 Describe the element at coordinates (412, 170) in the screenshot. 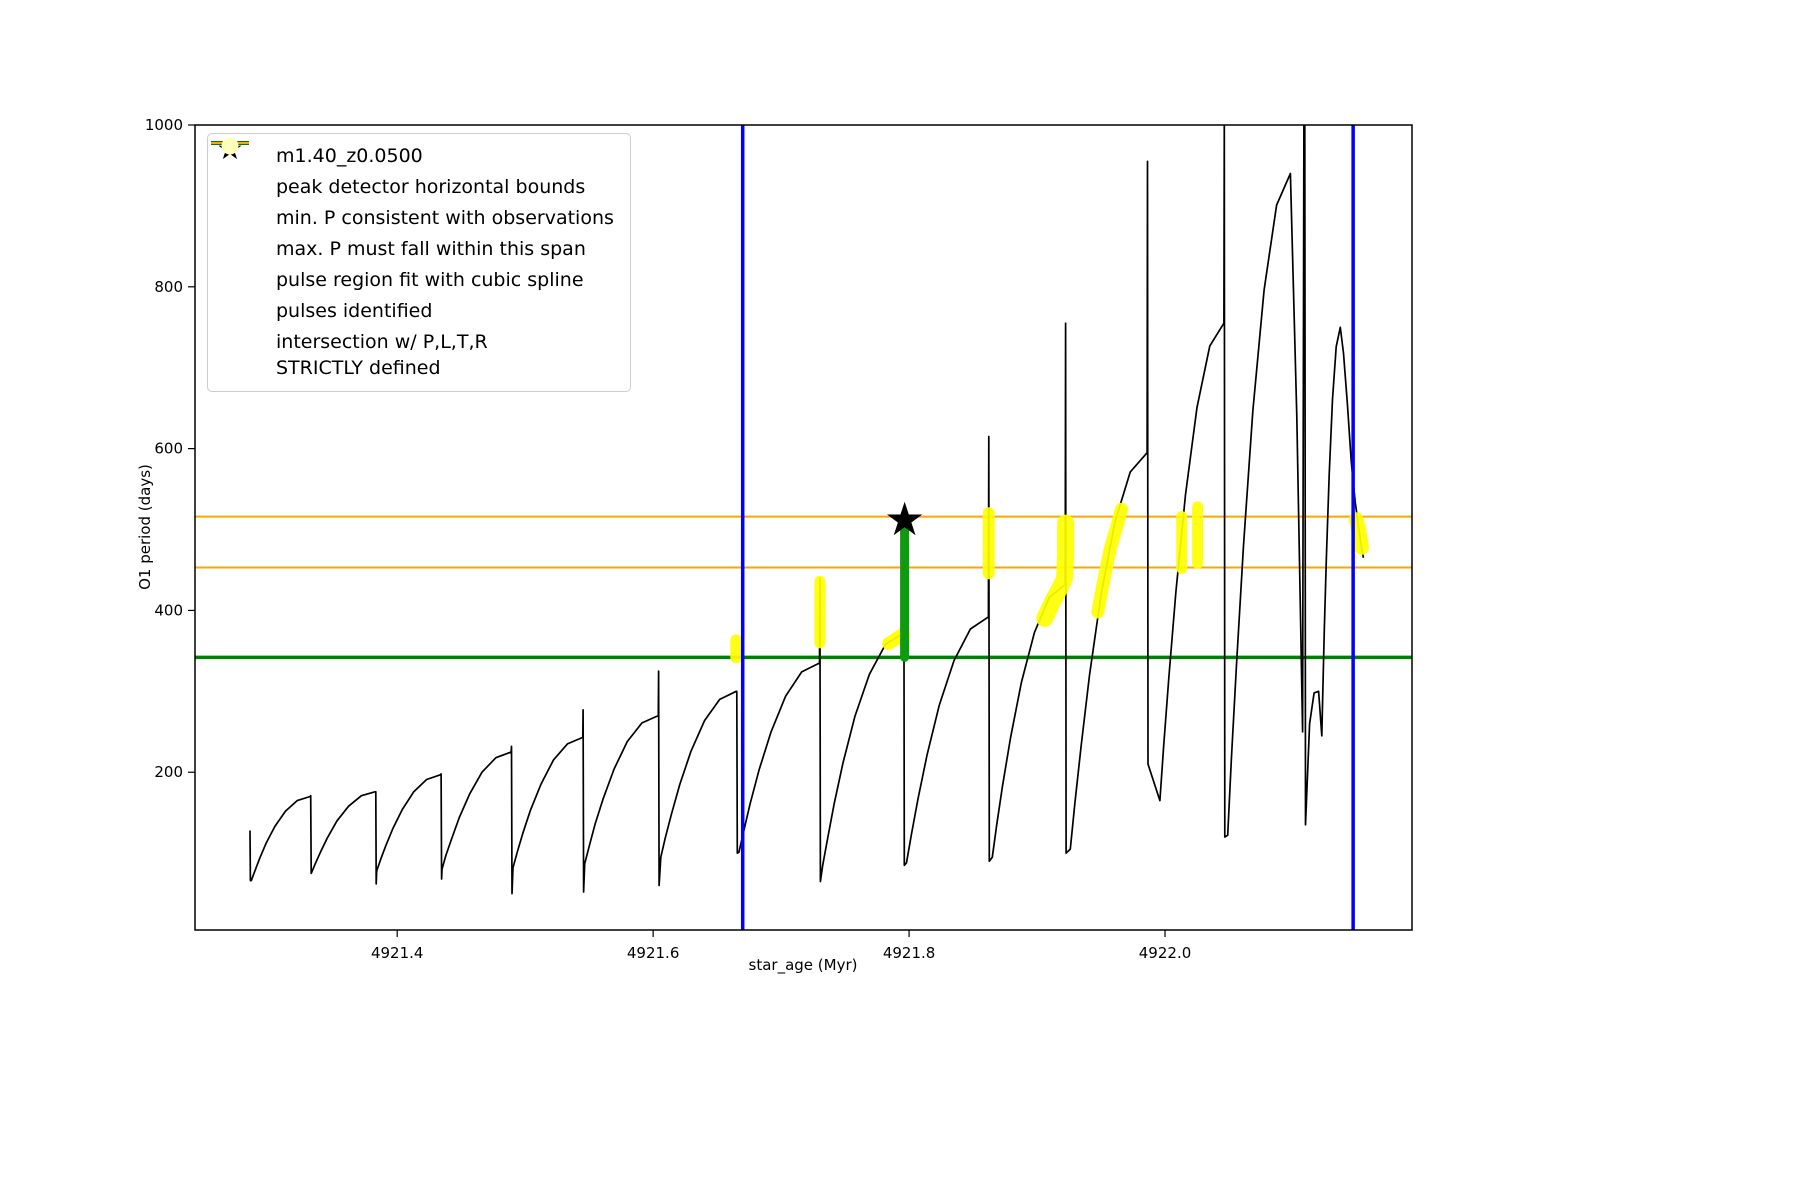

I see `legend-item-peak-bounds: peak detector horizontal bounds` at that location.